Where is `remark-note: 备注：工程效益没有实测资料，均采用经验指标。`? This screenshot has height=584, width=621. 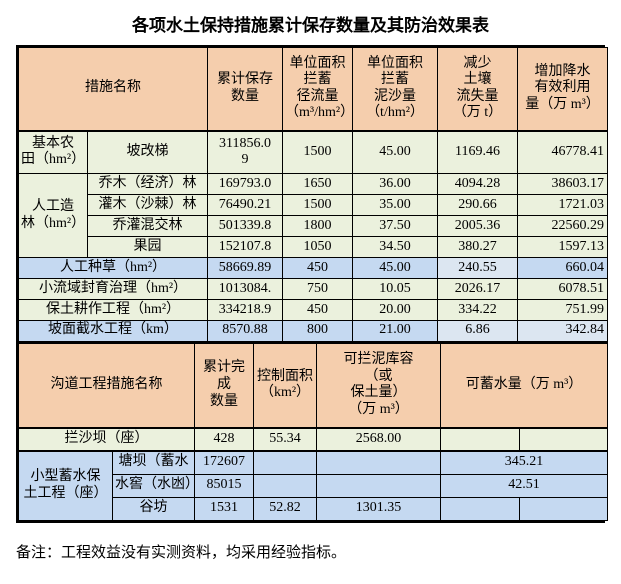
remark-note: 备注：工程效益没有实测资料，均采用经验指标。 is located at coordinates (181, 552).